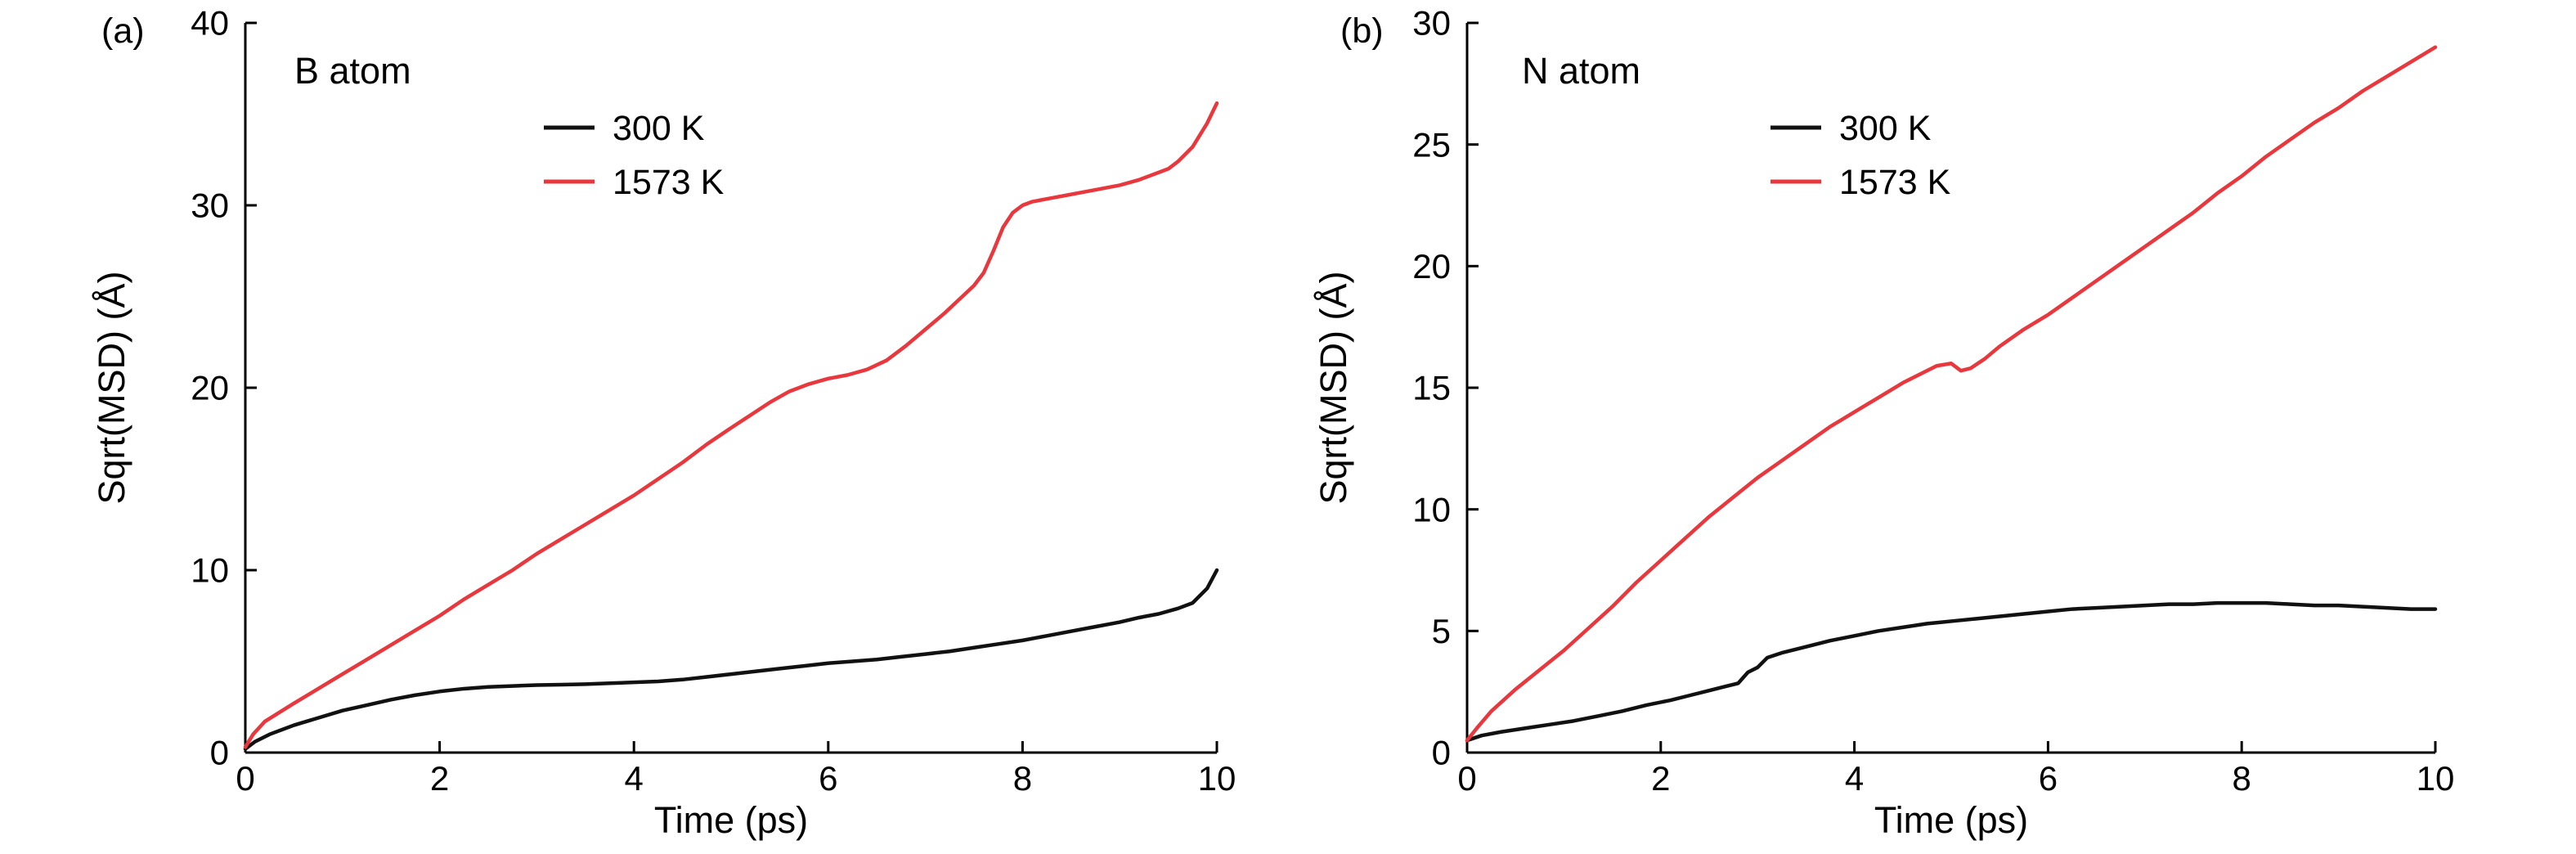 This screenshot has width=2576, height=854. What do you see at coordinates (353, 71) in the screenshot?
I see `plot-title: B atom` at bounding box center [353, 71].